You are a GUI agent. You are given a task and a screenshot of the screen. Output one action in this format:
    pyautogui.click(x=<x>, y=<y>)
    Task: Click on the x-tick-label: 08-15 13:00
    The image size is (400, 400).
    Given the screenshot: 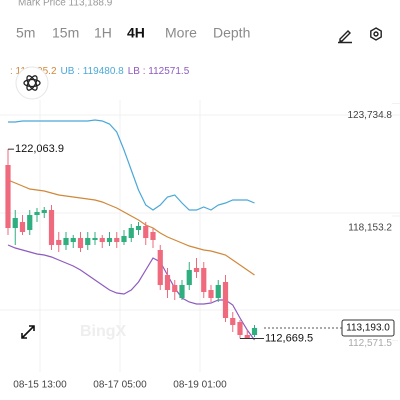 What is the action you would take?
    pyautogui.click(x=40, y=385)
    